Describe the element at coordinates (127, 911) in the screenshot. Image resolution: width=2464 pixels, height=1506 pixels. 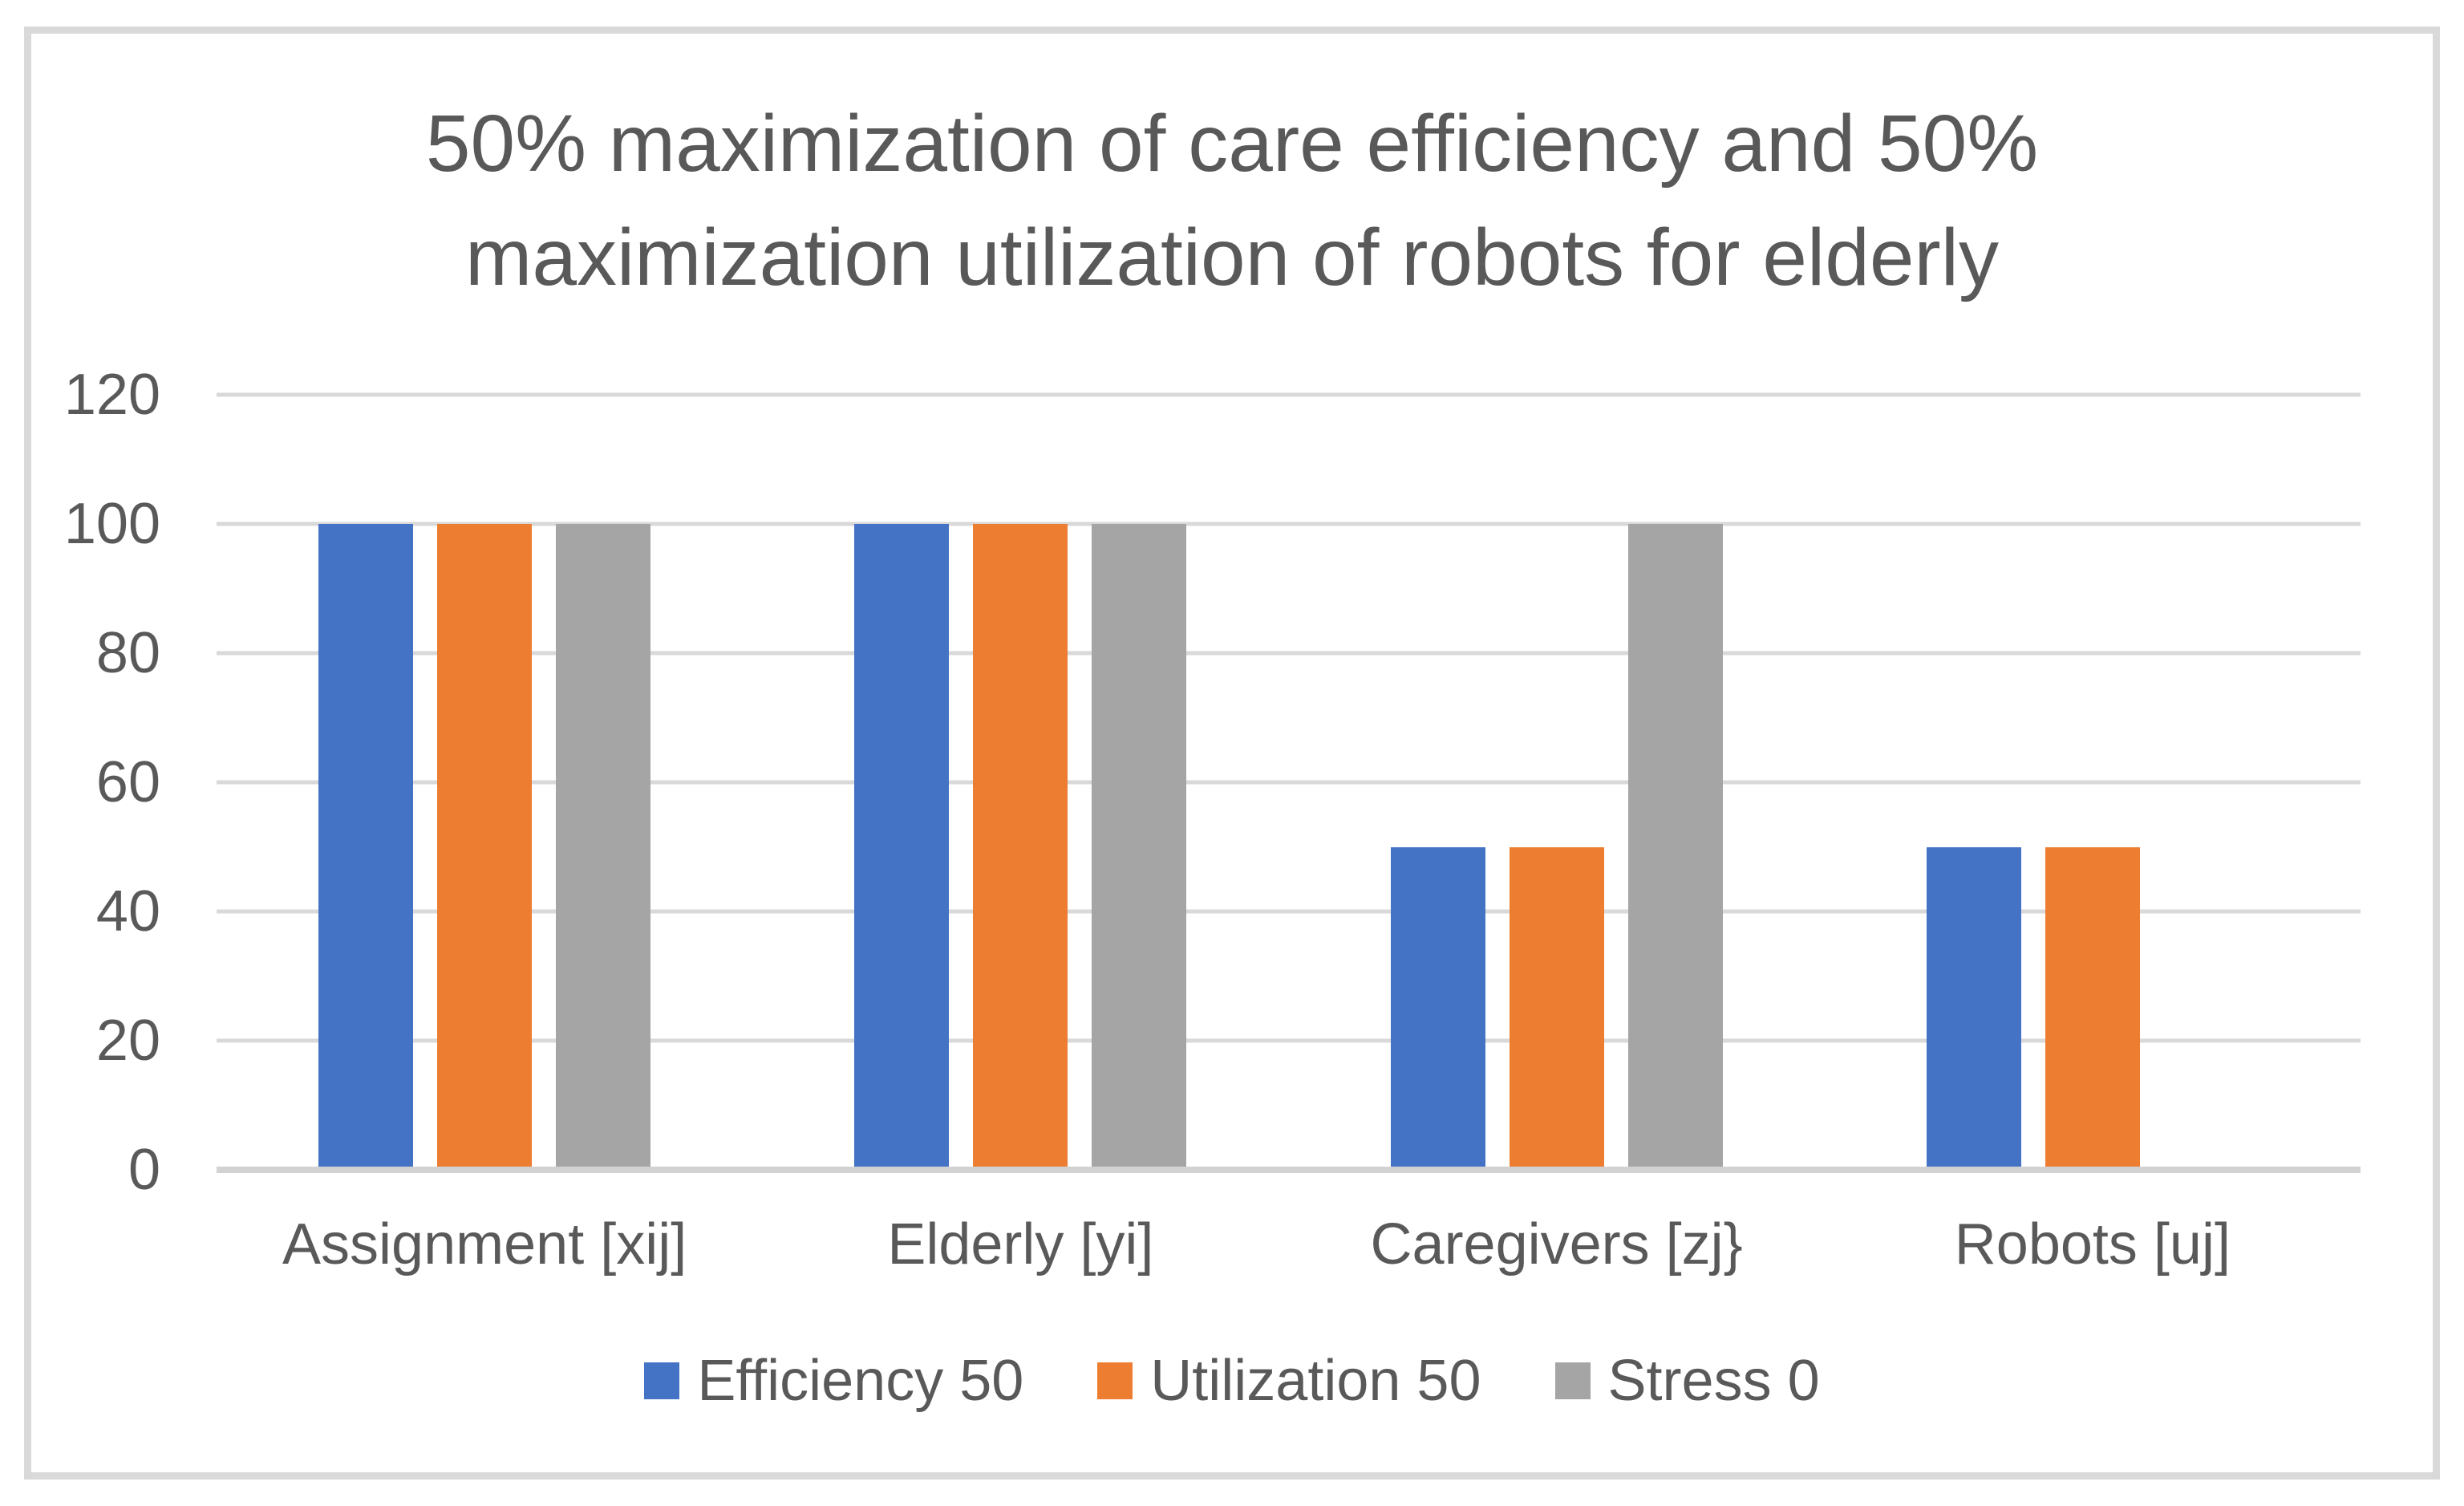
I see `y-tick-label-40: 40` at that location.